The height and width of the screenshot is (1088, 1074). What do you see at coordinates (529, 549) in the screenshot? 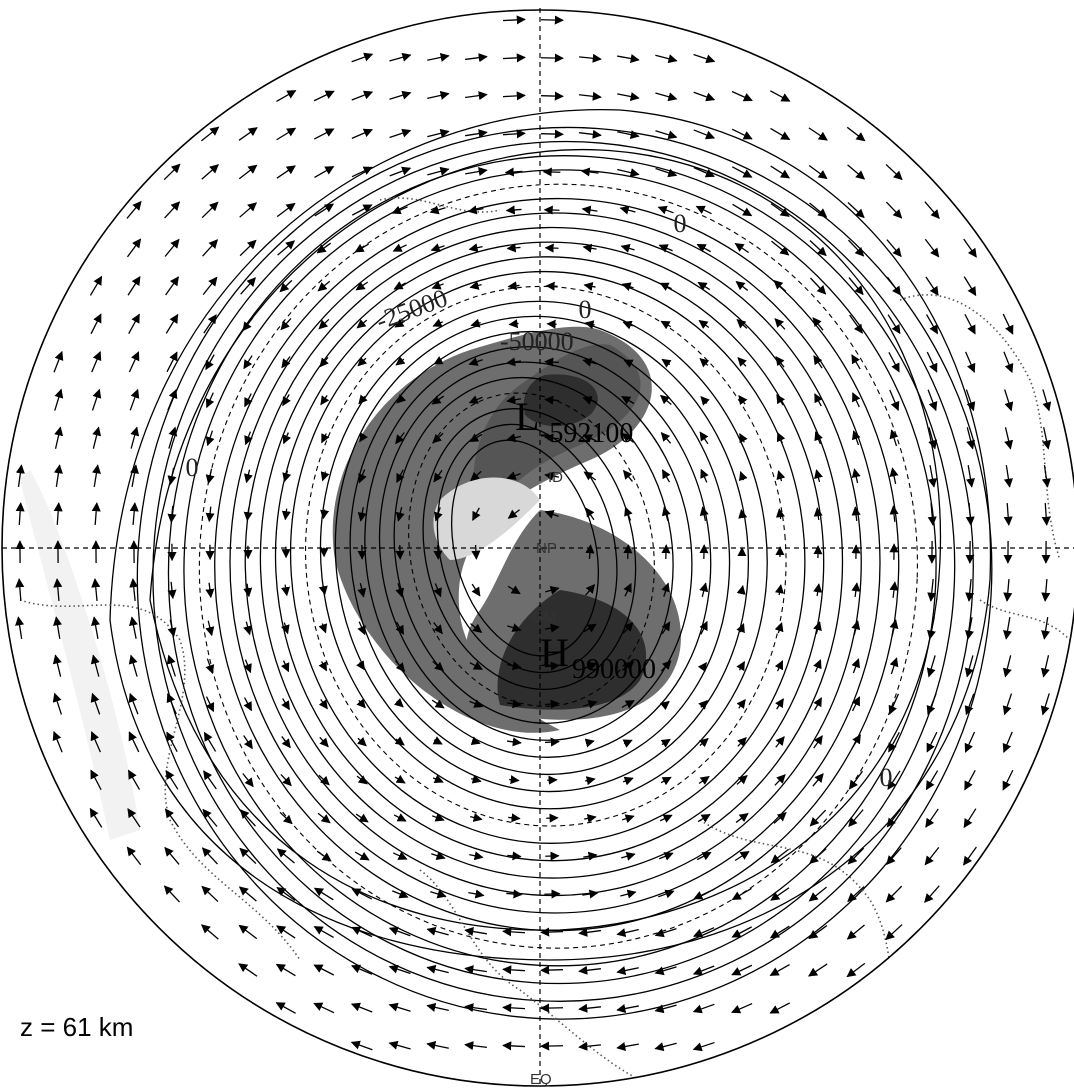
I see `contour-line` at bounding box center [529, 549].